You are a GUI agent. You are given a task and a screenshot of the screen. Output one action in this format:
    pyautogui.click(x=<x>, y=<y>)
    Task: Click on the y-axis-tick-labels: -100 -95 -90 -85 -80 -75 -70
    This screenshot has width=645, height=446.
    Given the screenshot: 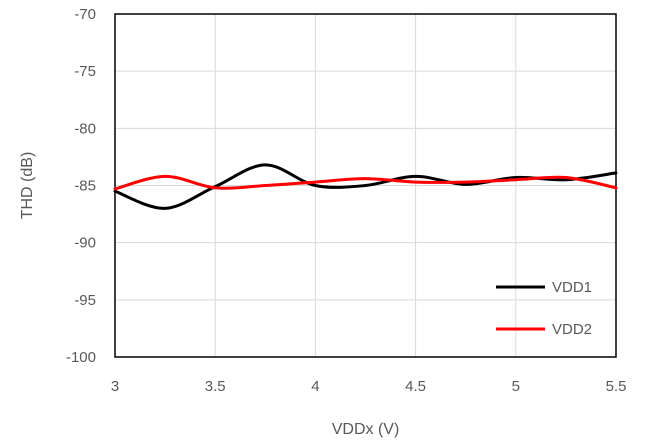 What is the action you would take?
    pyautogui.click(x=81, y=186)
    